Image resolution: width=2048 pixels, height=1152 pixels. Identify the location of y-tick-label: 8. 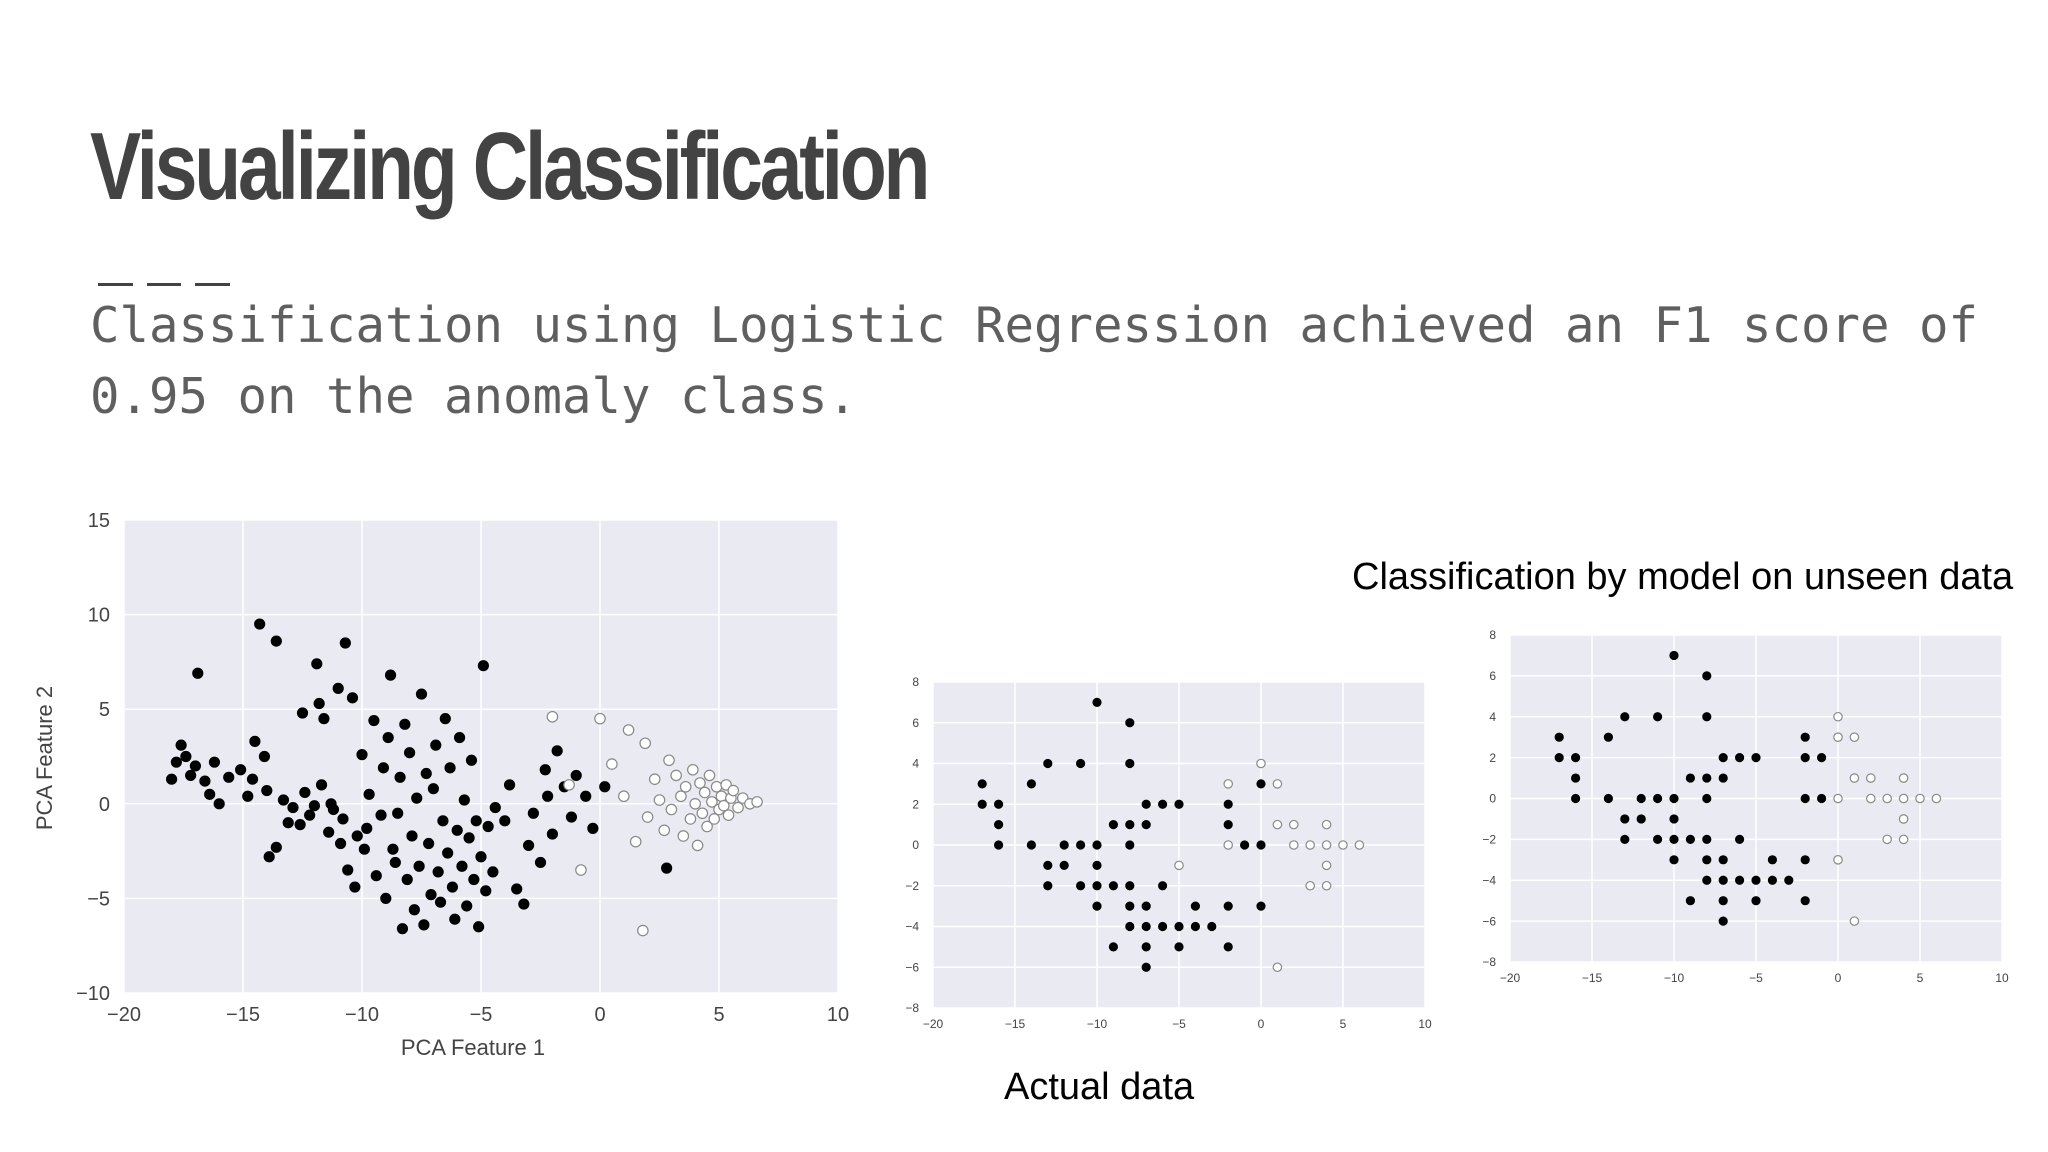
(915, 682).